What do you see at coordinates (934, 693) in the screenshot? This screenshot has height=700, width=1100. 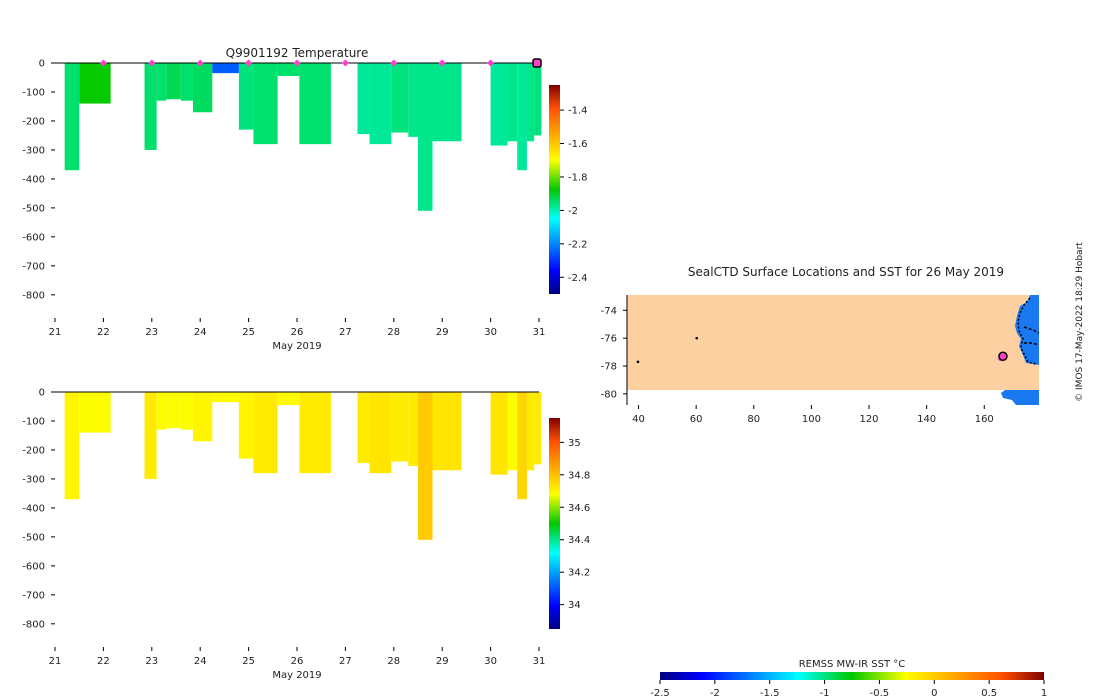 I see `sst-colorbar-tick-label: 0` at bounding box center [934, 693].